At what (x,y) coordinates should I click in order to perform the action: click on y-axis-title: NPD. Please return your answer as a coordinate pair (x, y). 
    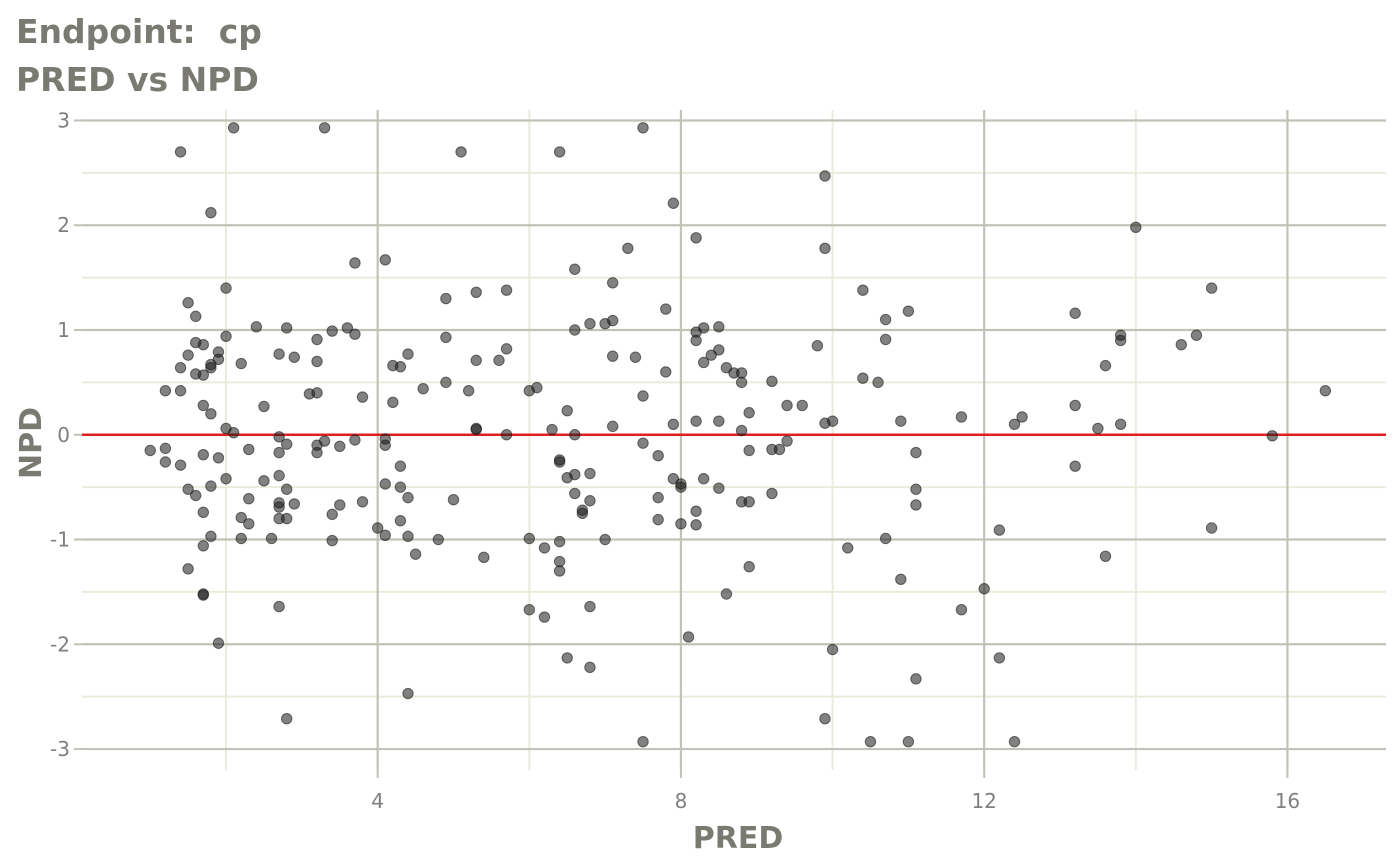
    Looking at the image, I should click on (31, 443).